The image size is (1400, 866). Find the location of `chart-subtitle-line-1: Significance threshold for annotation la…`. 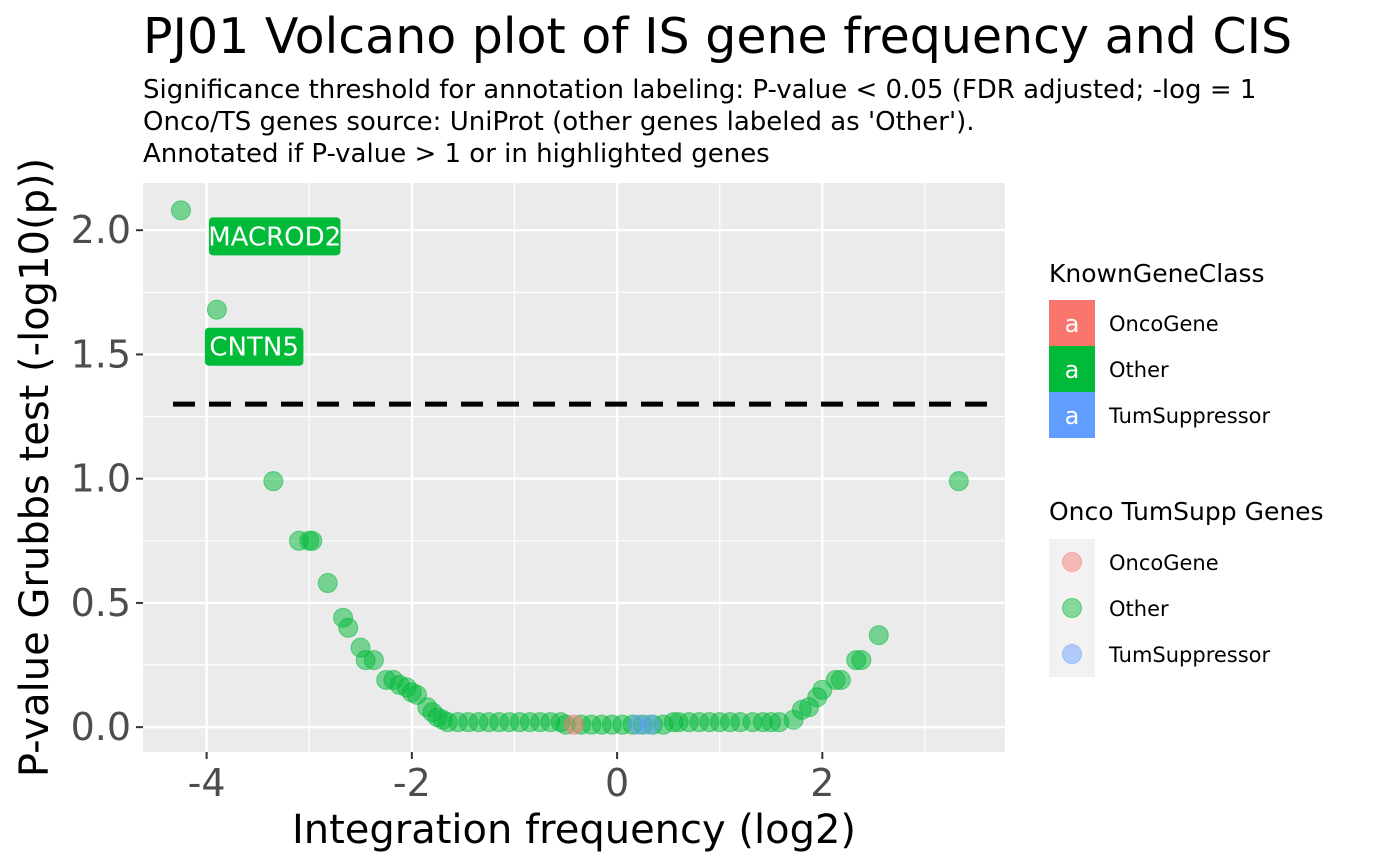

chart-subtitle-line-1: Significance threshold for annotation la… is located at coordinates (700, 90).